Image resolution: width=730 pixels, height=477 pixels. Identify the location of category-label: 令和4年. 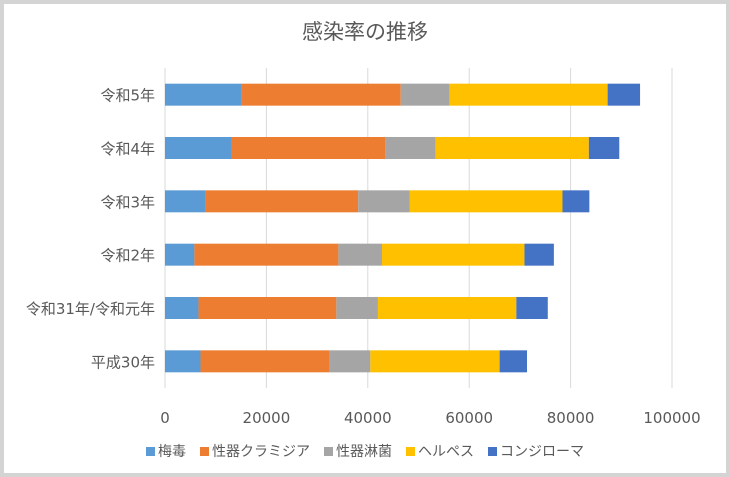
(127, 149).